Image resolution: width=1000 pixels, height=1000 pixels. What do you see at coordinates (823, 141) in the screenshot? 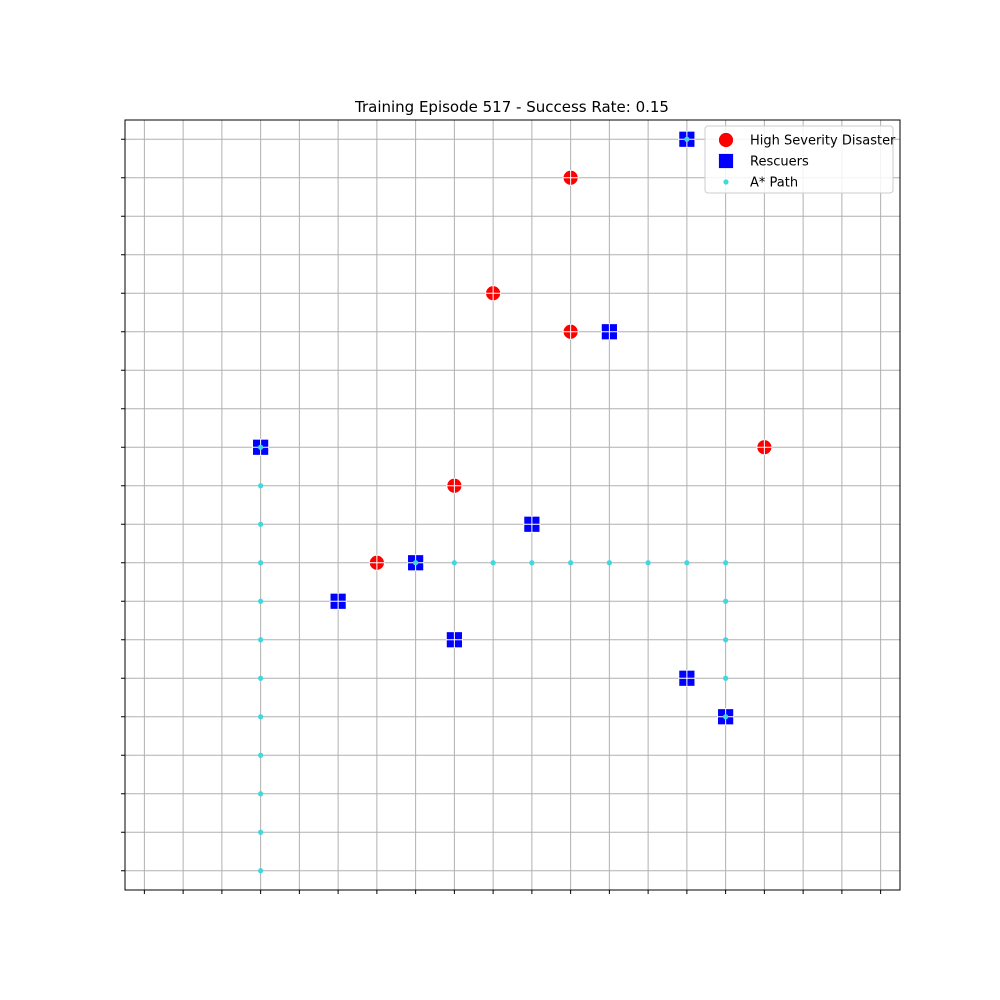
I see `legend-label: High Severity Disaster` at bounding box center [823, 141].